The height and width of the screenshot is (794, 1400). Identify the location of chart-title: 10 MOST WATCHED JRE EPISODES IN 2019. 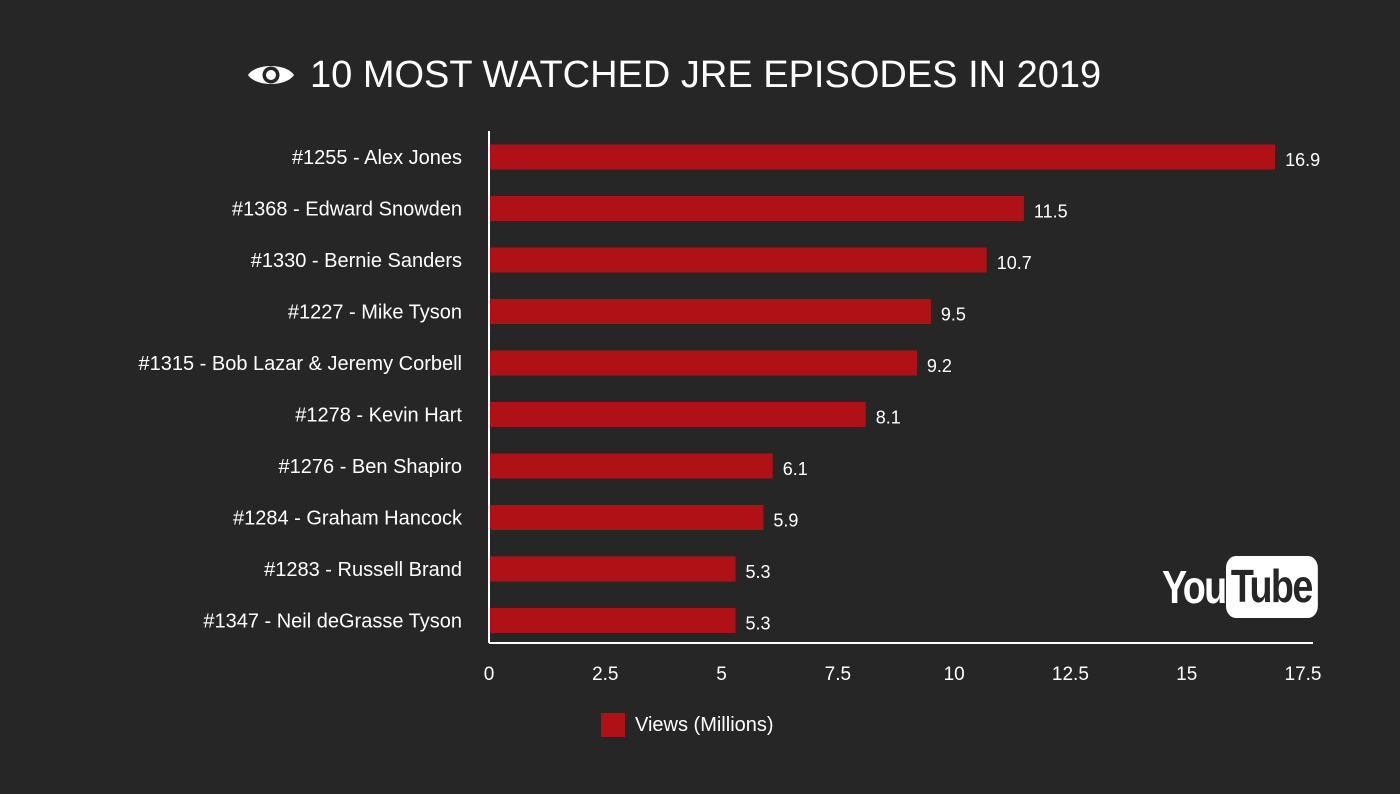
(706, 74).